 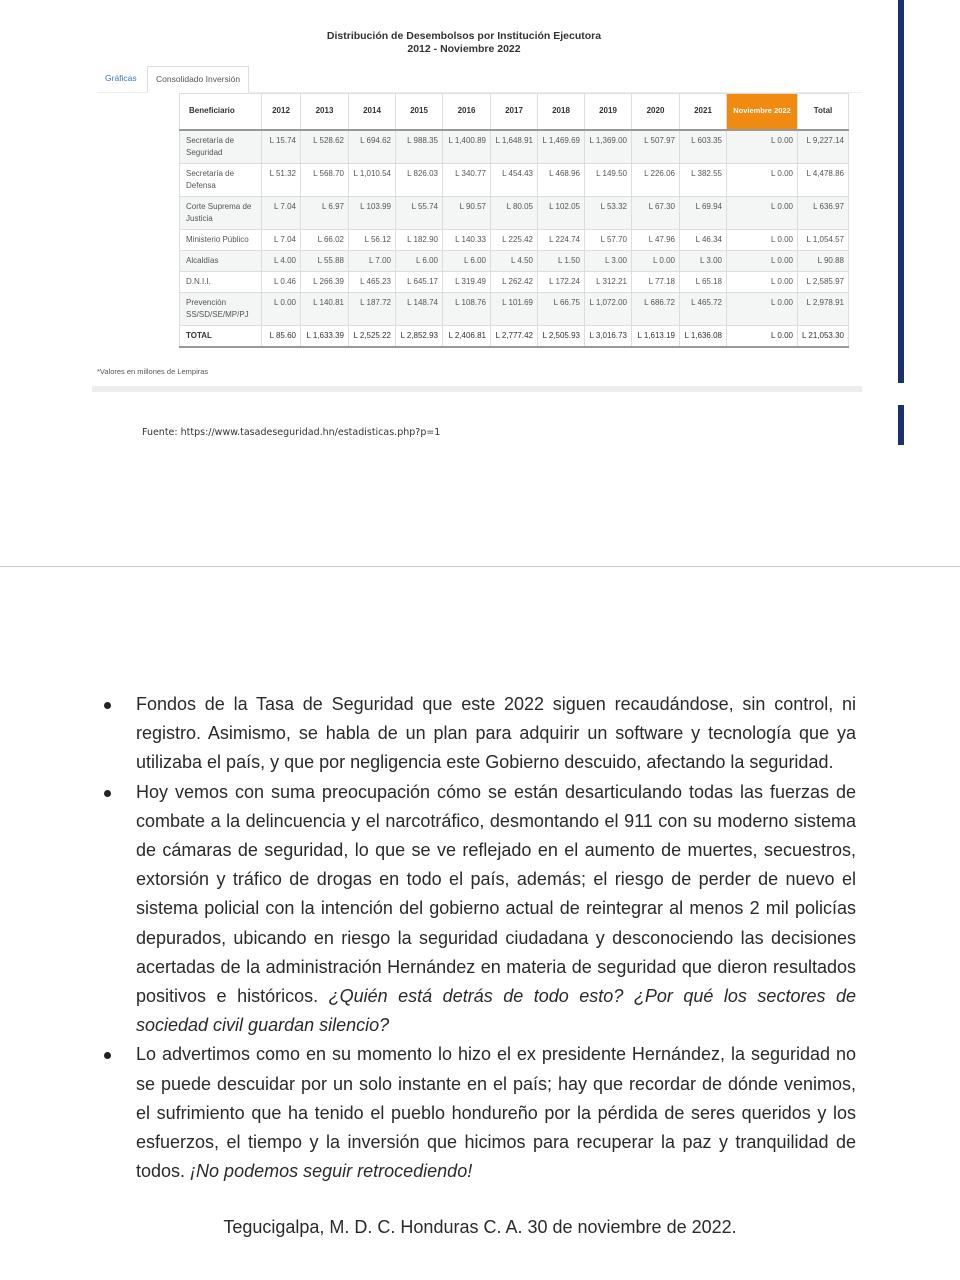 I want to click on amount-cell: L 140.33, so click(x=466, y=239).